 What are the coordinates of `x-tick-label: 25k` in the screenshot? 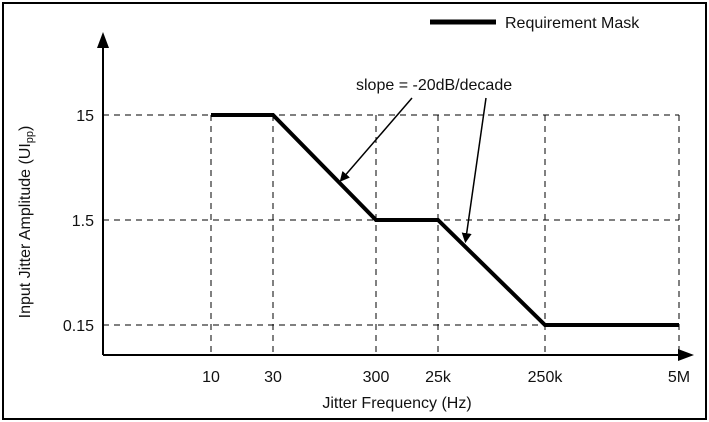 It's located at (438, 377).